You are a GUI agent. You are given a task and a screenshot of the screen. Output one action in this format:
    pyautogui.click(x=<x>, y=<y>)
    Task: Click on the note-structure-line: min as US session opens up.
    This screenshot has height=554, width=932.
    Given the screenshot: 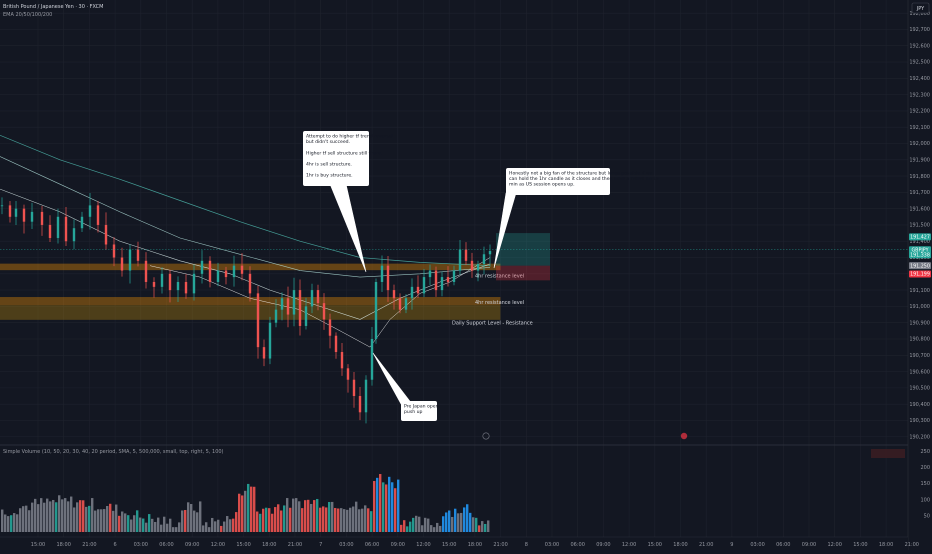 What is the action you would take?
    pyautogui.click(x=542, y=185)
    